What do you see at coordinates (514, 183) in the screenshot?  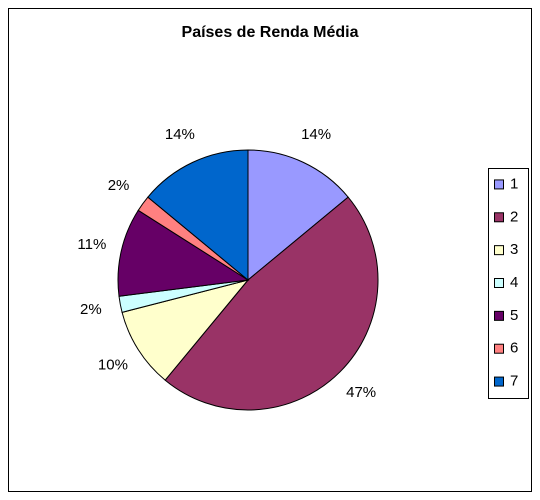 I see `legend-label: 1` at bounding box center [514, 183].